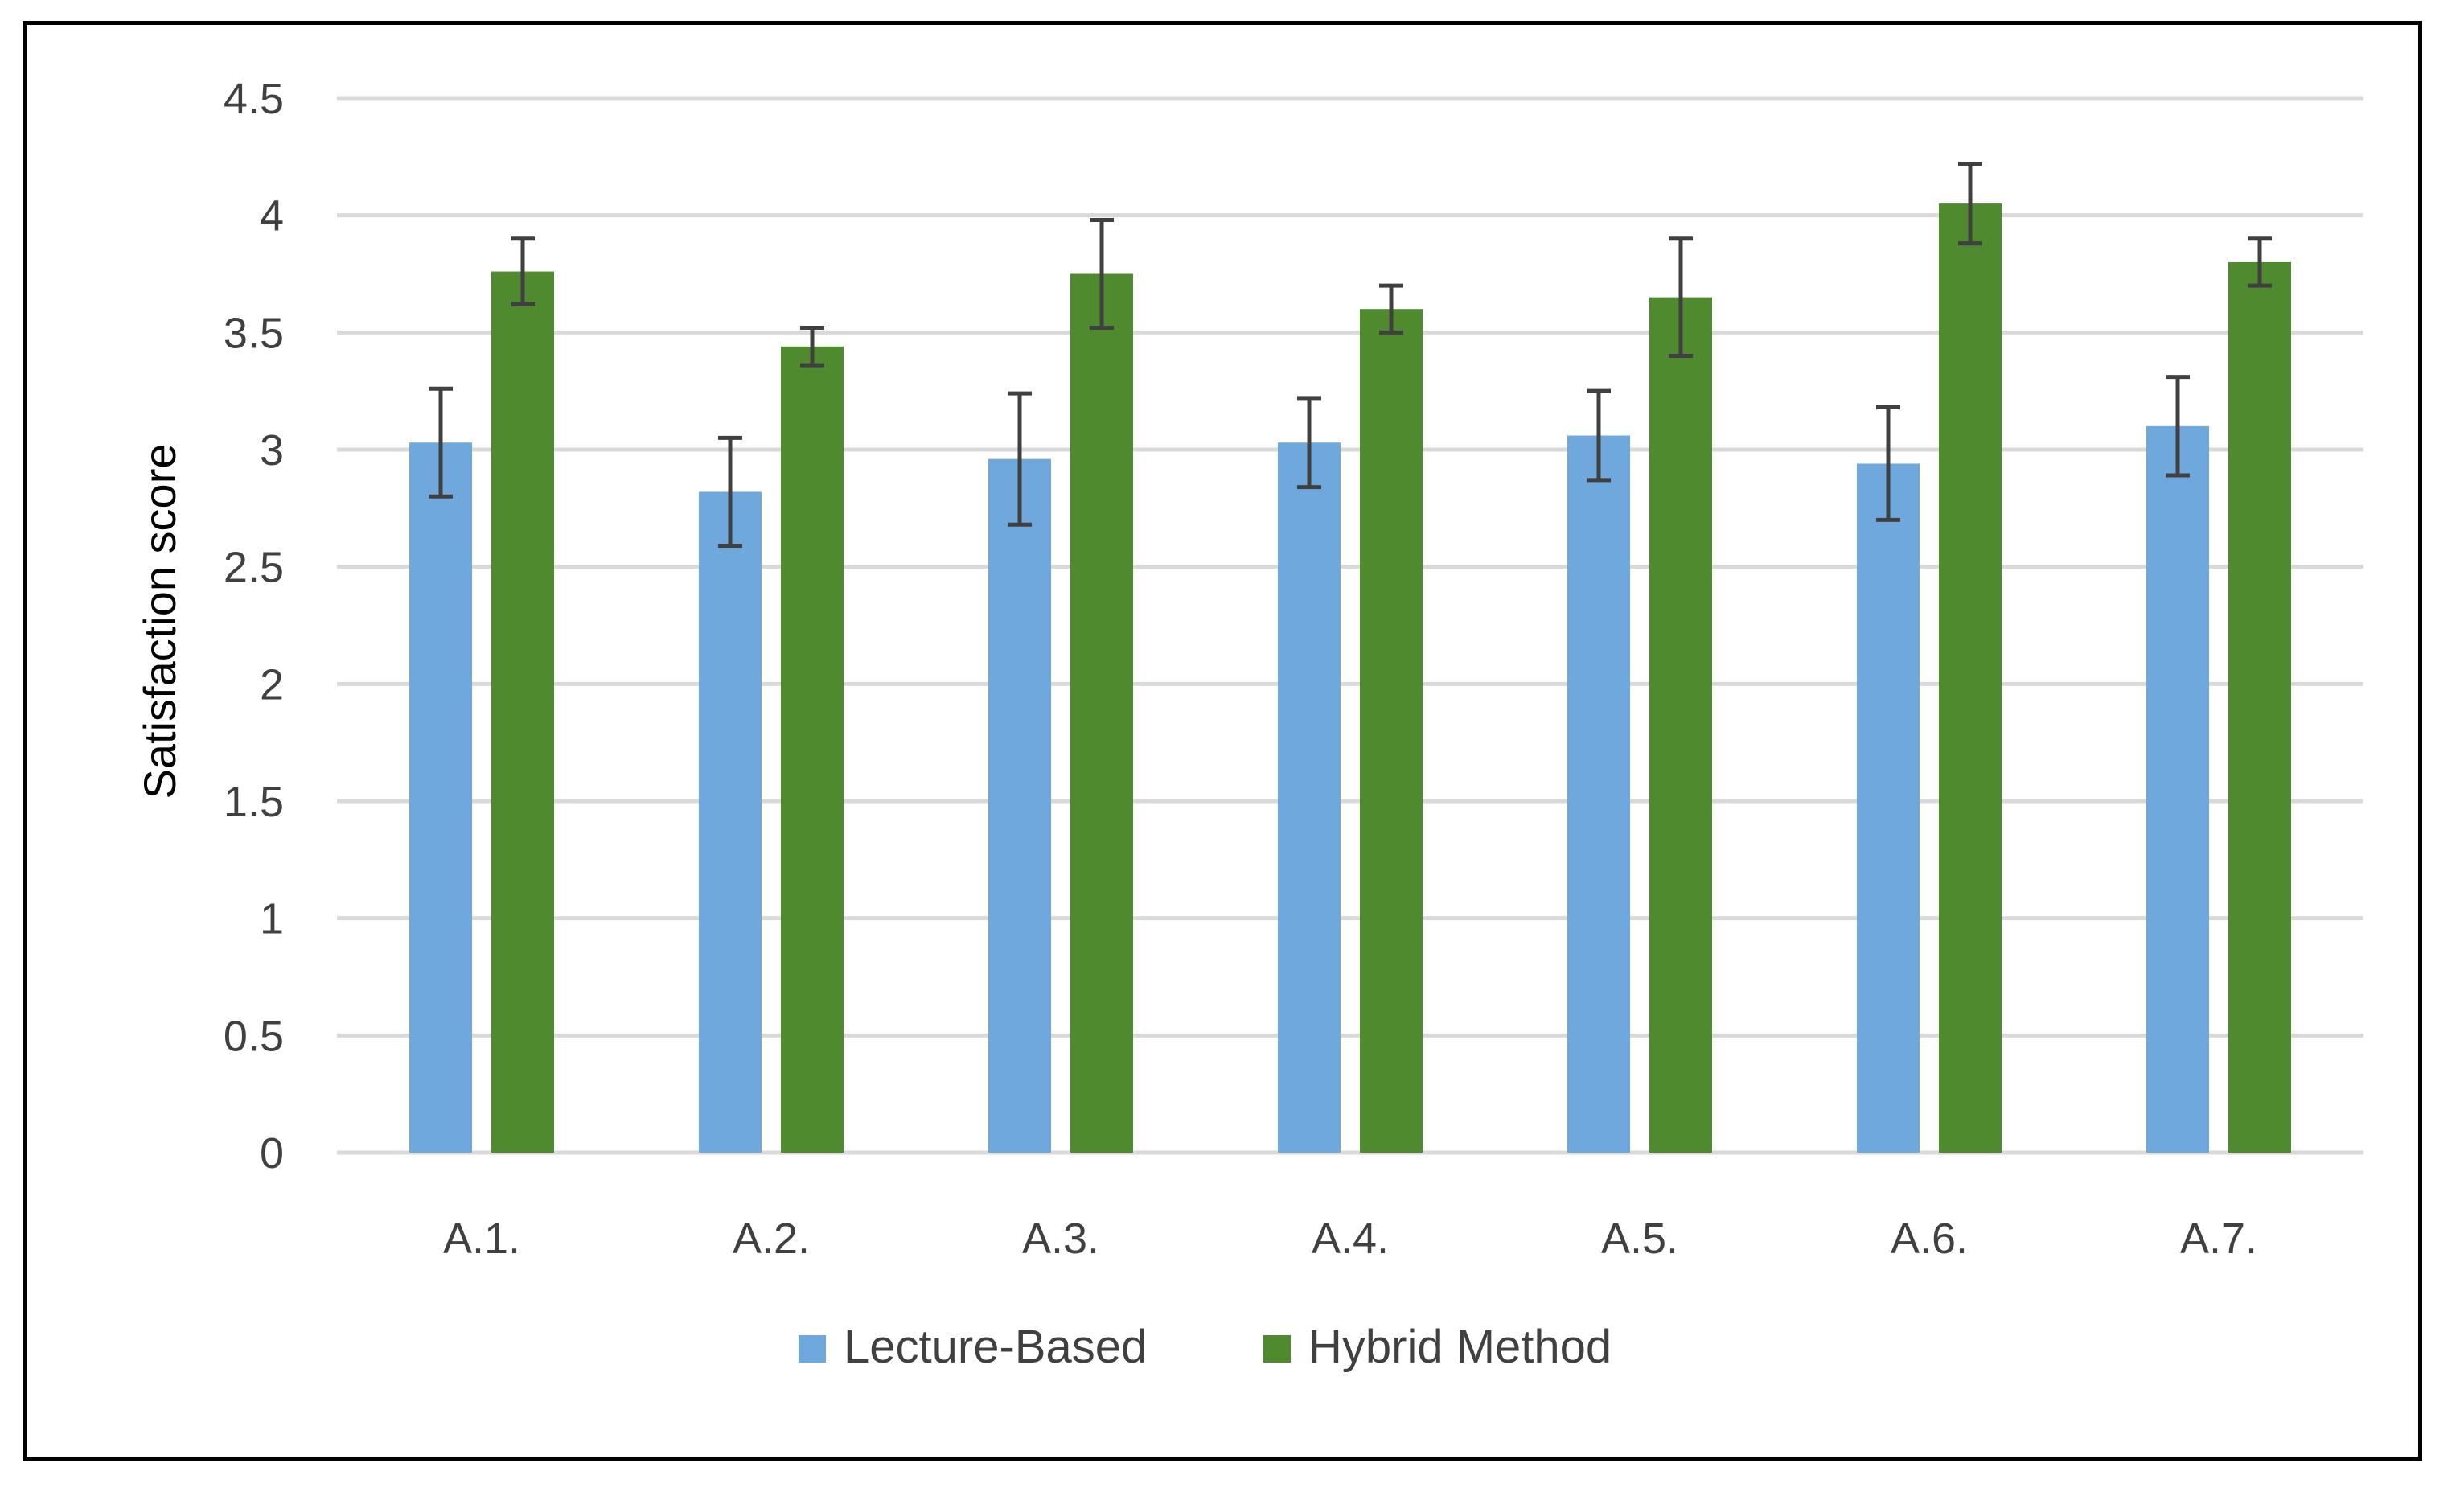 The width and height of the screenshot is (2464, 1488). What do you see at coordinates (1460, 1347) in the screenshot?
I see `legend-label: Hybrid Method` at bounding box center [1460, 1347].